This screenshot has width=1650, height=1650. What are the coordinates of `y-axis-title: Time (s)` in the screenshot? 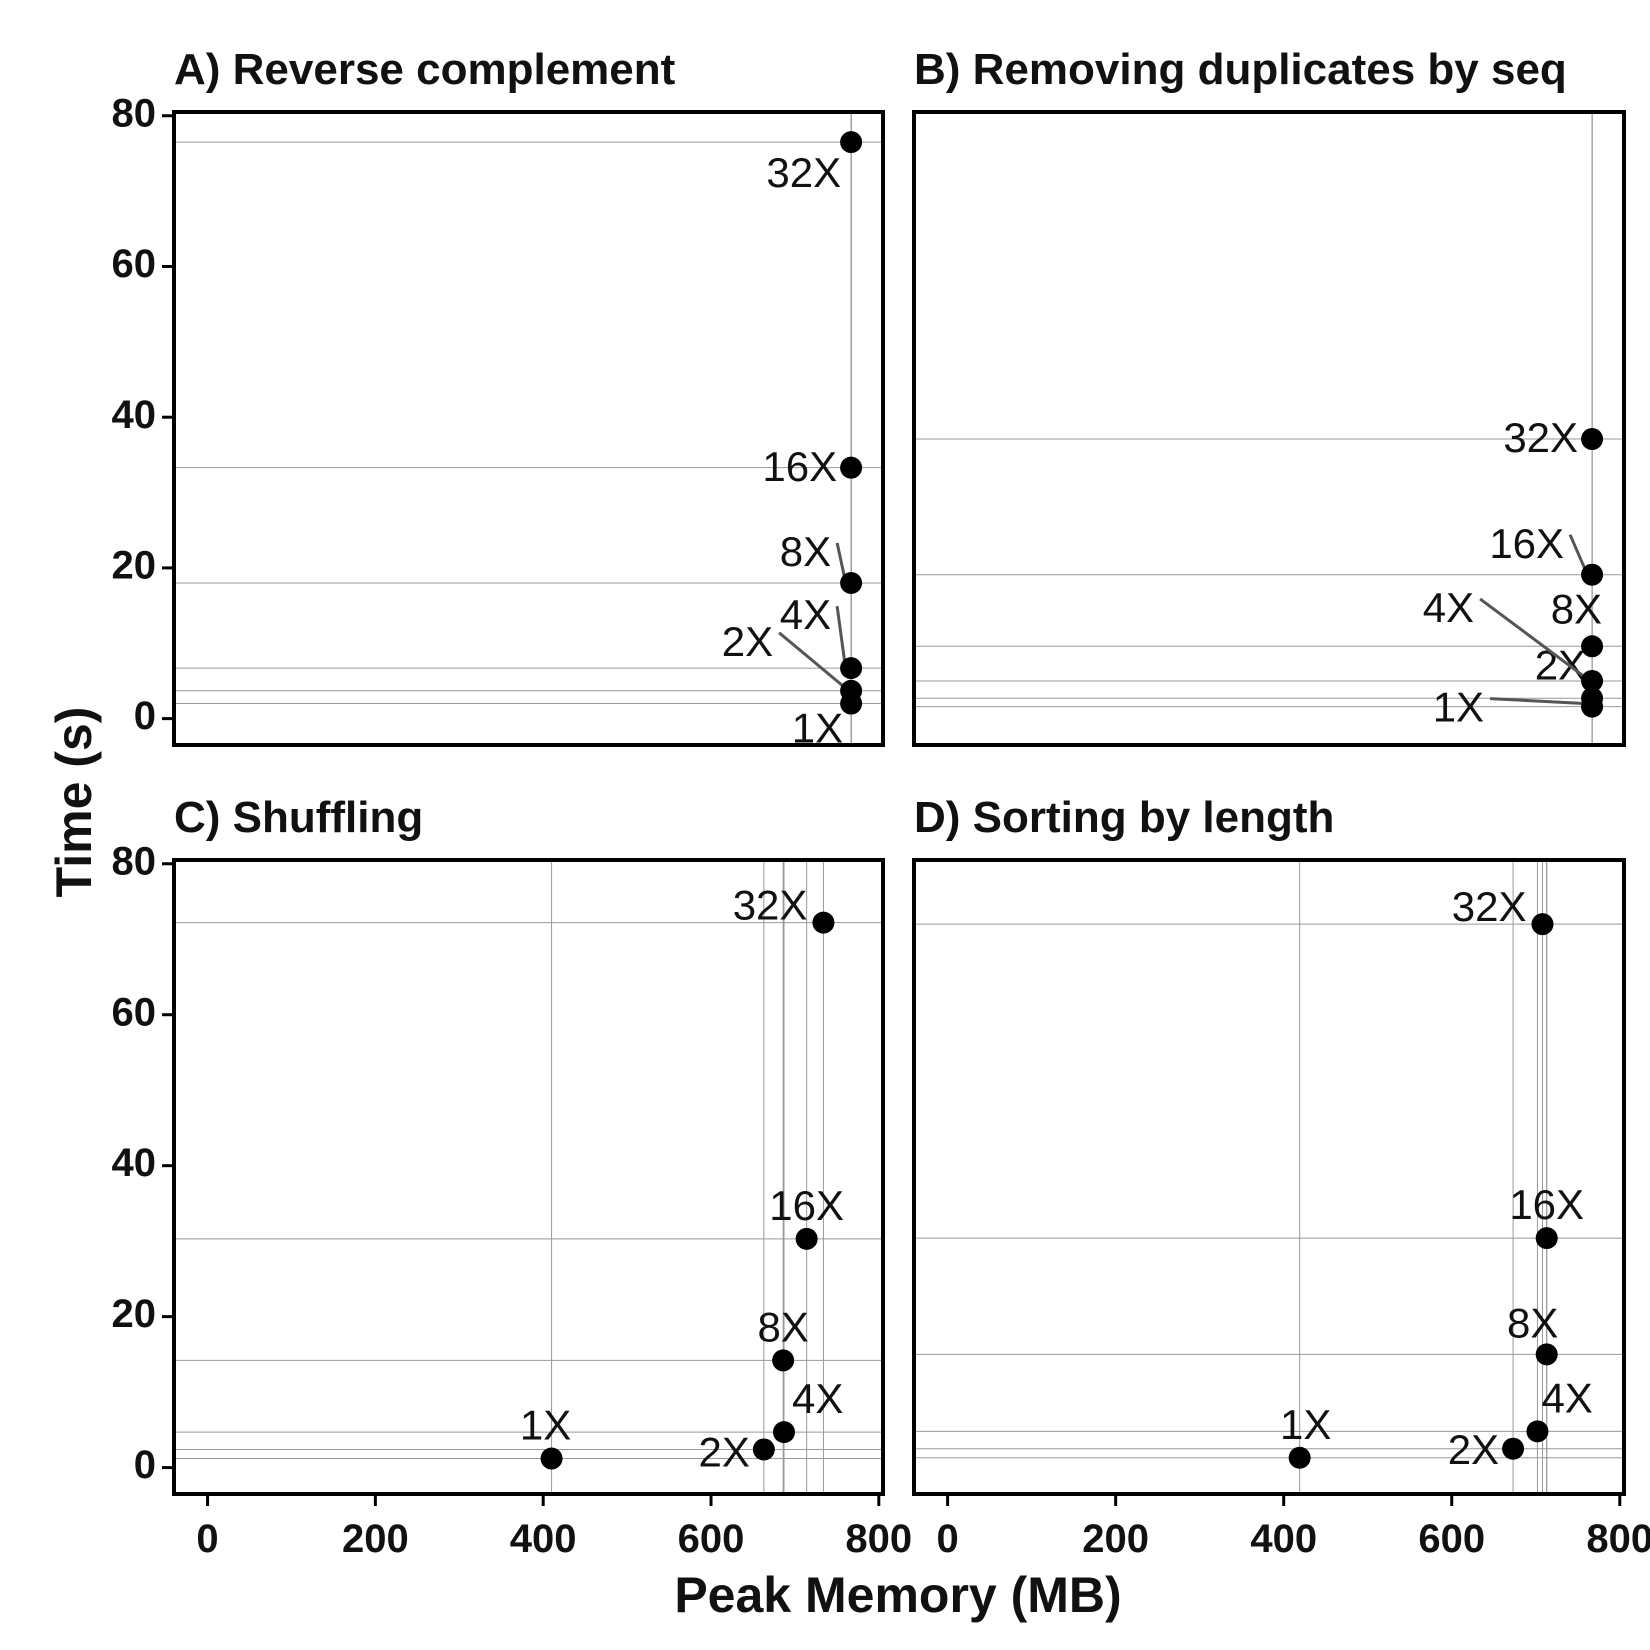 It's located at (74, 802).